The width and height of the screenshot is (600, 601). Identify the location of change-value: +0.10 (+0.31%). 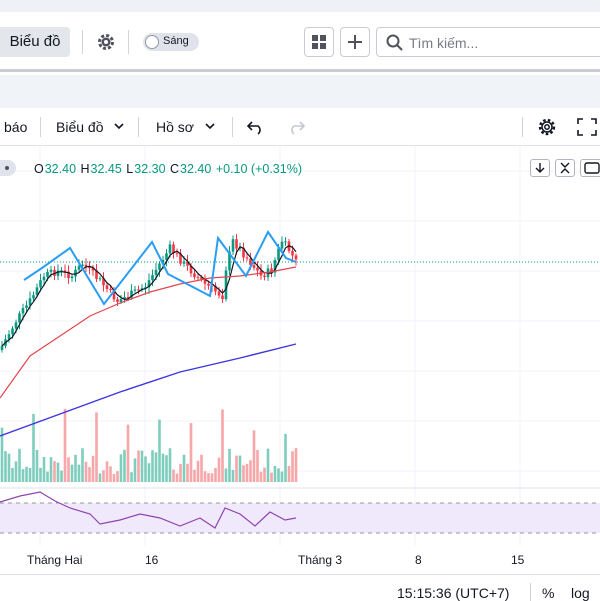
(258, 169).